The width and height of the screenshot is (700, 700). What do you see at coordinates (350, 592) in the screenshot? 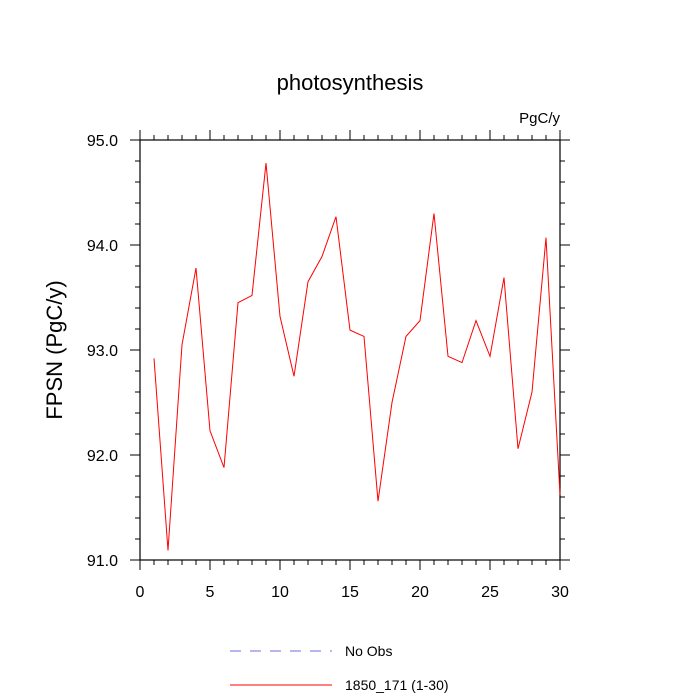
I see `x-tick-label: 15` at bounding box center [350, 592].